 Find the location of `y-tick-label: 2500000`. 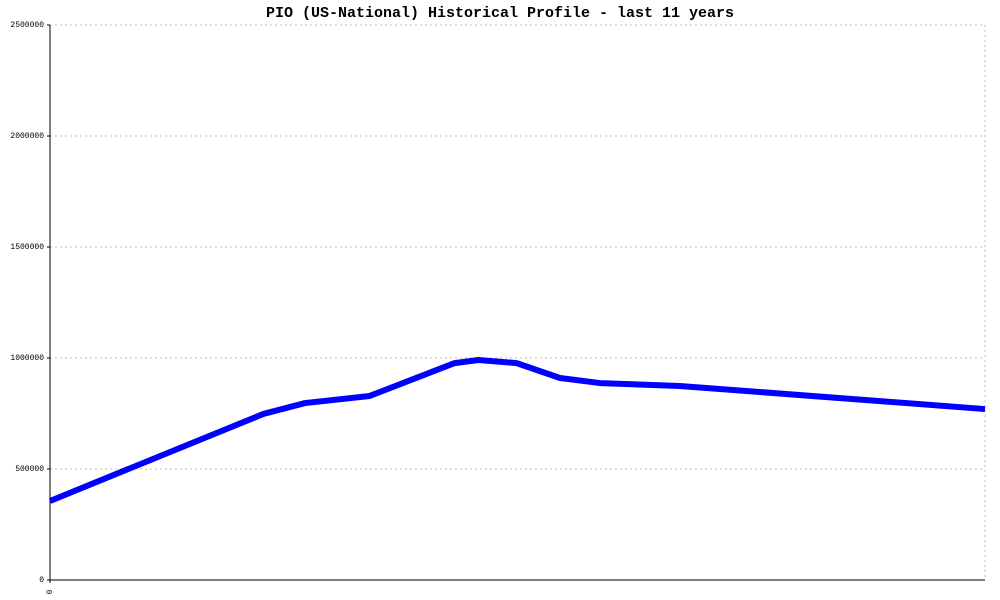

y-tick-label: 2500000 is located at coordinates (27, 25).